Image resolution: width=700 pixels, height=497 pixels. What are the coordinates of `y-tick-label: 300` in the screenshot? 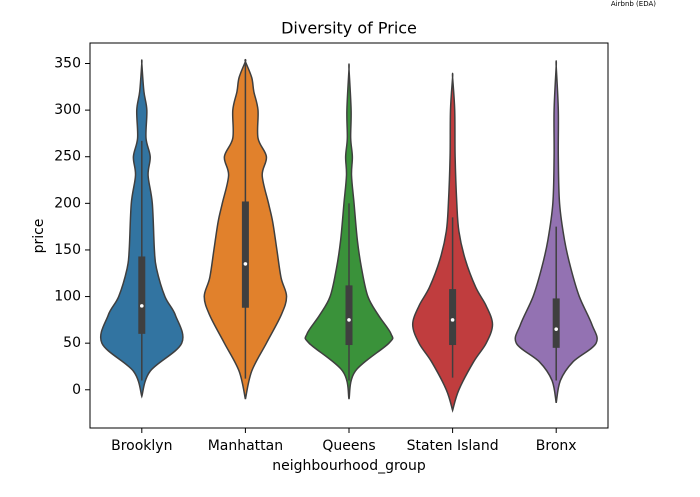 It's located at (67, 110).